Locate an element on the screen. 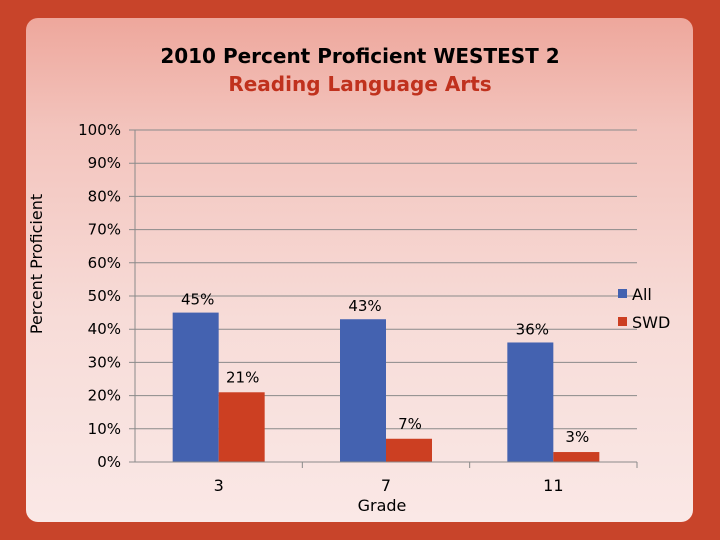  legend-swatch-swd is located at coordinates (622, 321).